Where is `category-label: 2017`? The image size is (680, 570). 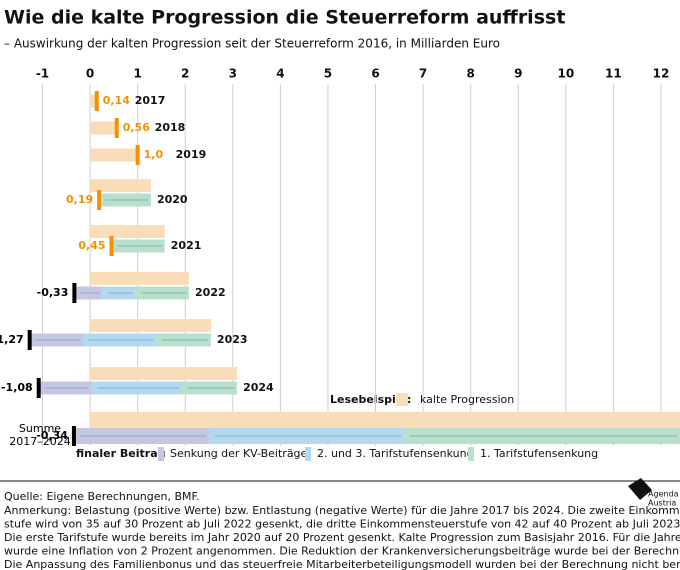 category-label: 2017 is located at coordinates (150, 100).